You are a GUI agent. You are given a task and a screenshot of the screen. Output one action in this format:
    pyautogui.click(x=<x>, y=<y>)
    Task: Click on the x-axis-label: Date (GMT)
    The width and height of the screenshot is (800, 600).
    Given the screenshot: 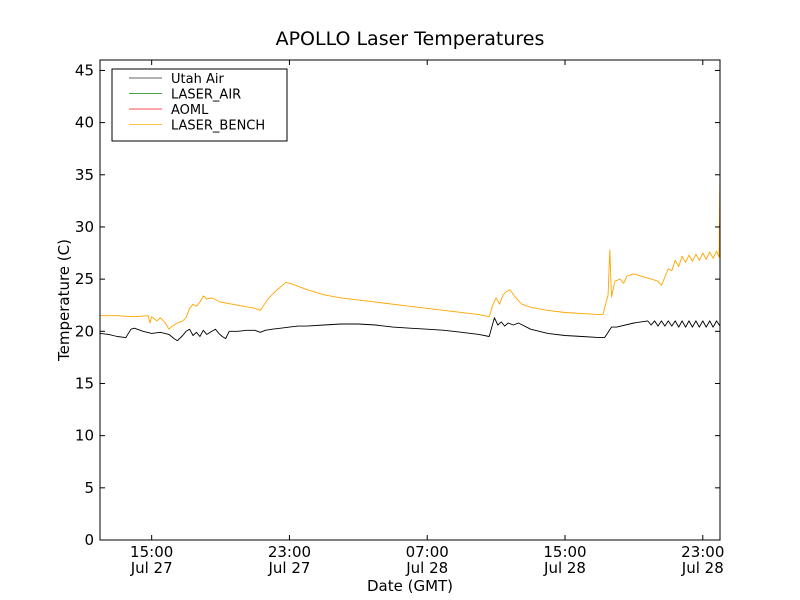 What is the action you would take?
    pyautogui.click(x=410, y=586)
    